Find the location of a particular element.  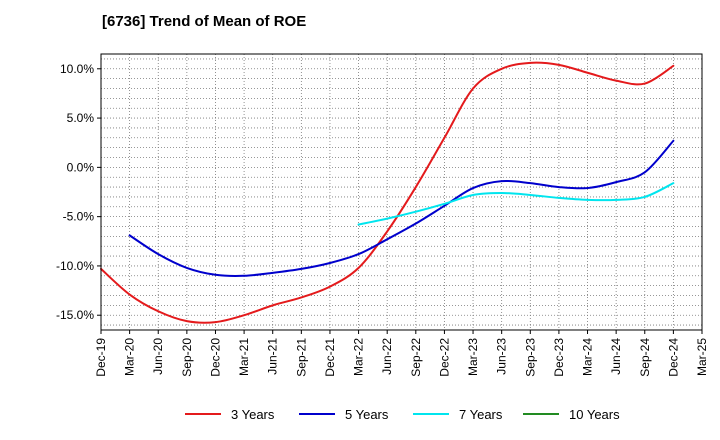

x-tick-label: Mar-23 is located at coordinates (473, 357).